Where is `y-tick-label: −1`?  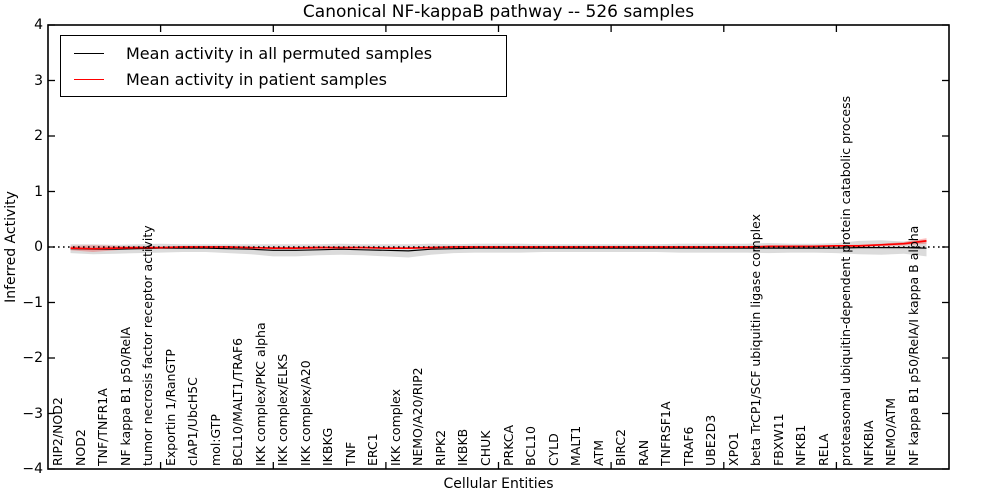
y-tick-label: −1 is located at coordinates (32, 302).